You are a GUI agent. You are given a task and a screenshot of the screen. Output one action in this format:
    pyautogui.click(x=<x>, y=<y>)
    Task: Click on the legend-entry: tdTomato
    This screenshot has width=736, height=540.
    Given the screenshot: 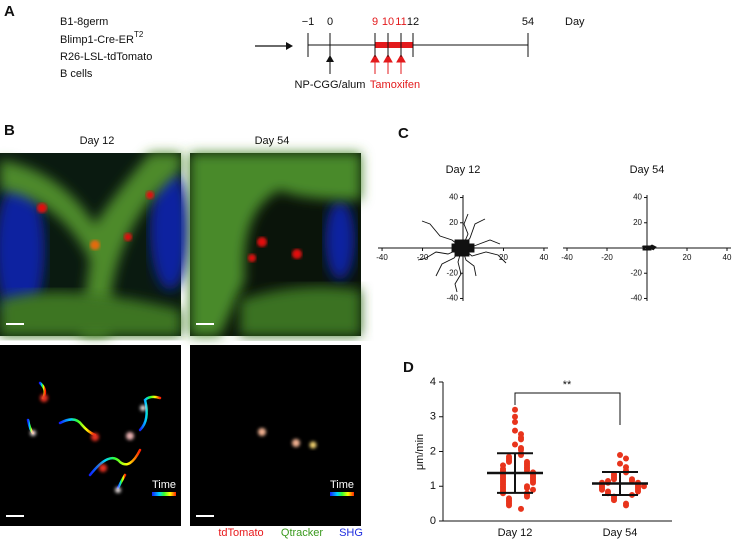 What is the action you would take?
    pyautogui.click(x=240, y=533)
    